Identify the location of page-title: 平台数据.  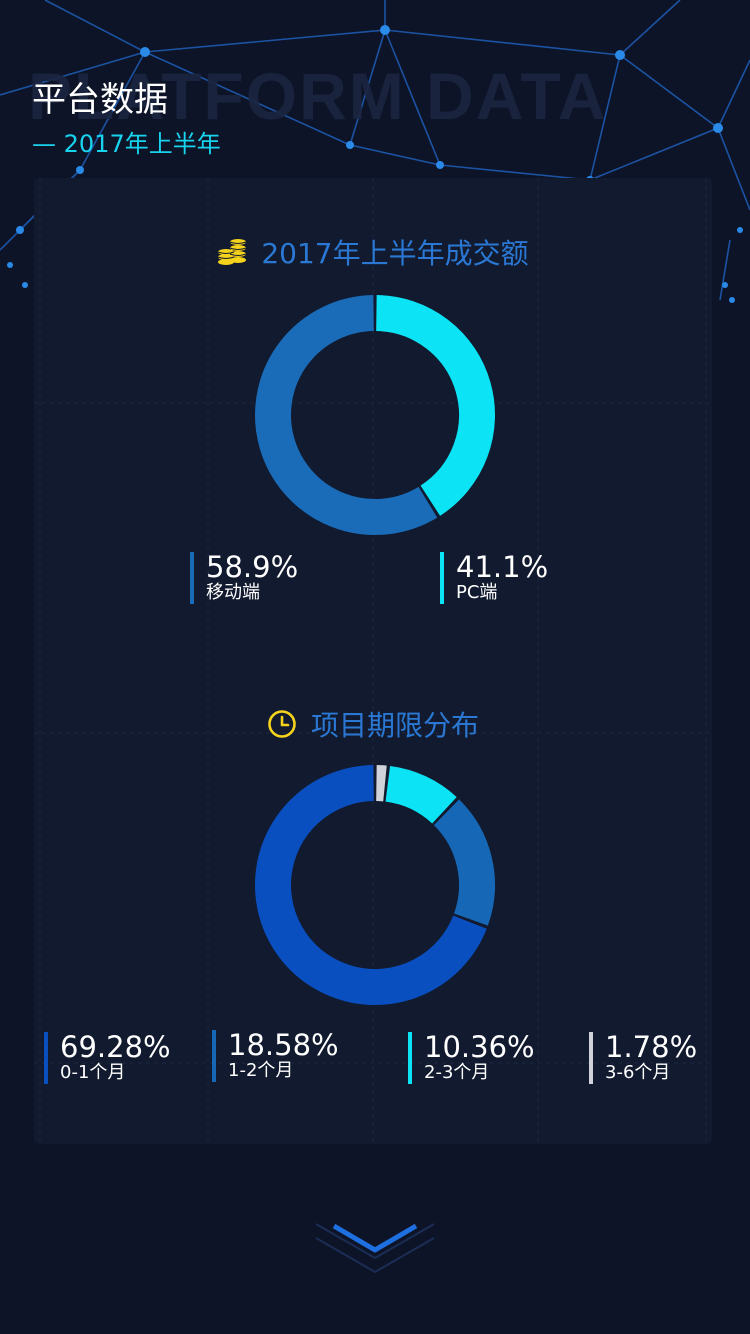
(100, 100).